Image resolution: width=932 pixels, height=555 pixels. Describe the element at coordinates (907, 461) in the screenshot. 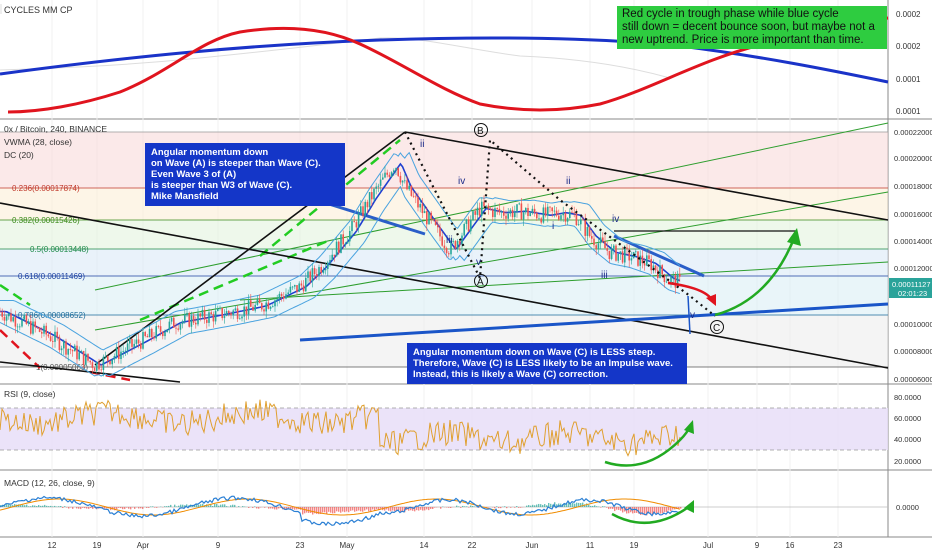

I see `rsi-tick-label: 20.0000` at that location.